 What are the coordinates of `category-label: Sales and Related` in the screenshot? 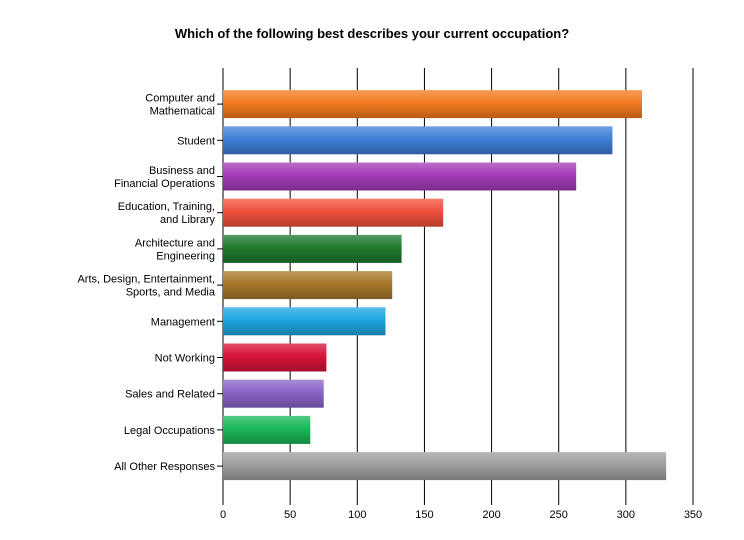 It's located at (170, 395).